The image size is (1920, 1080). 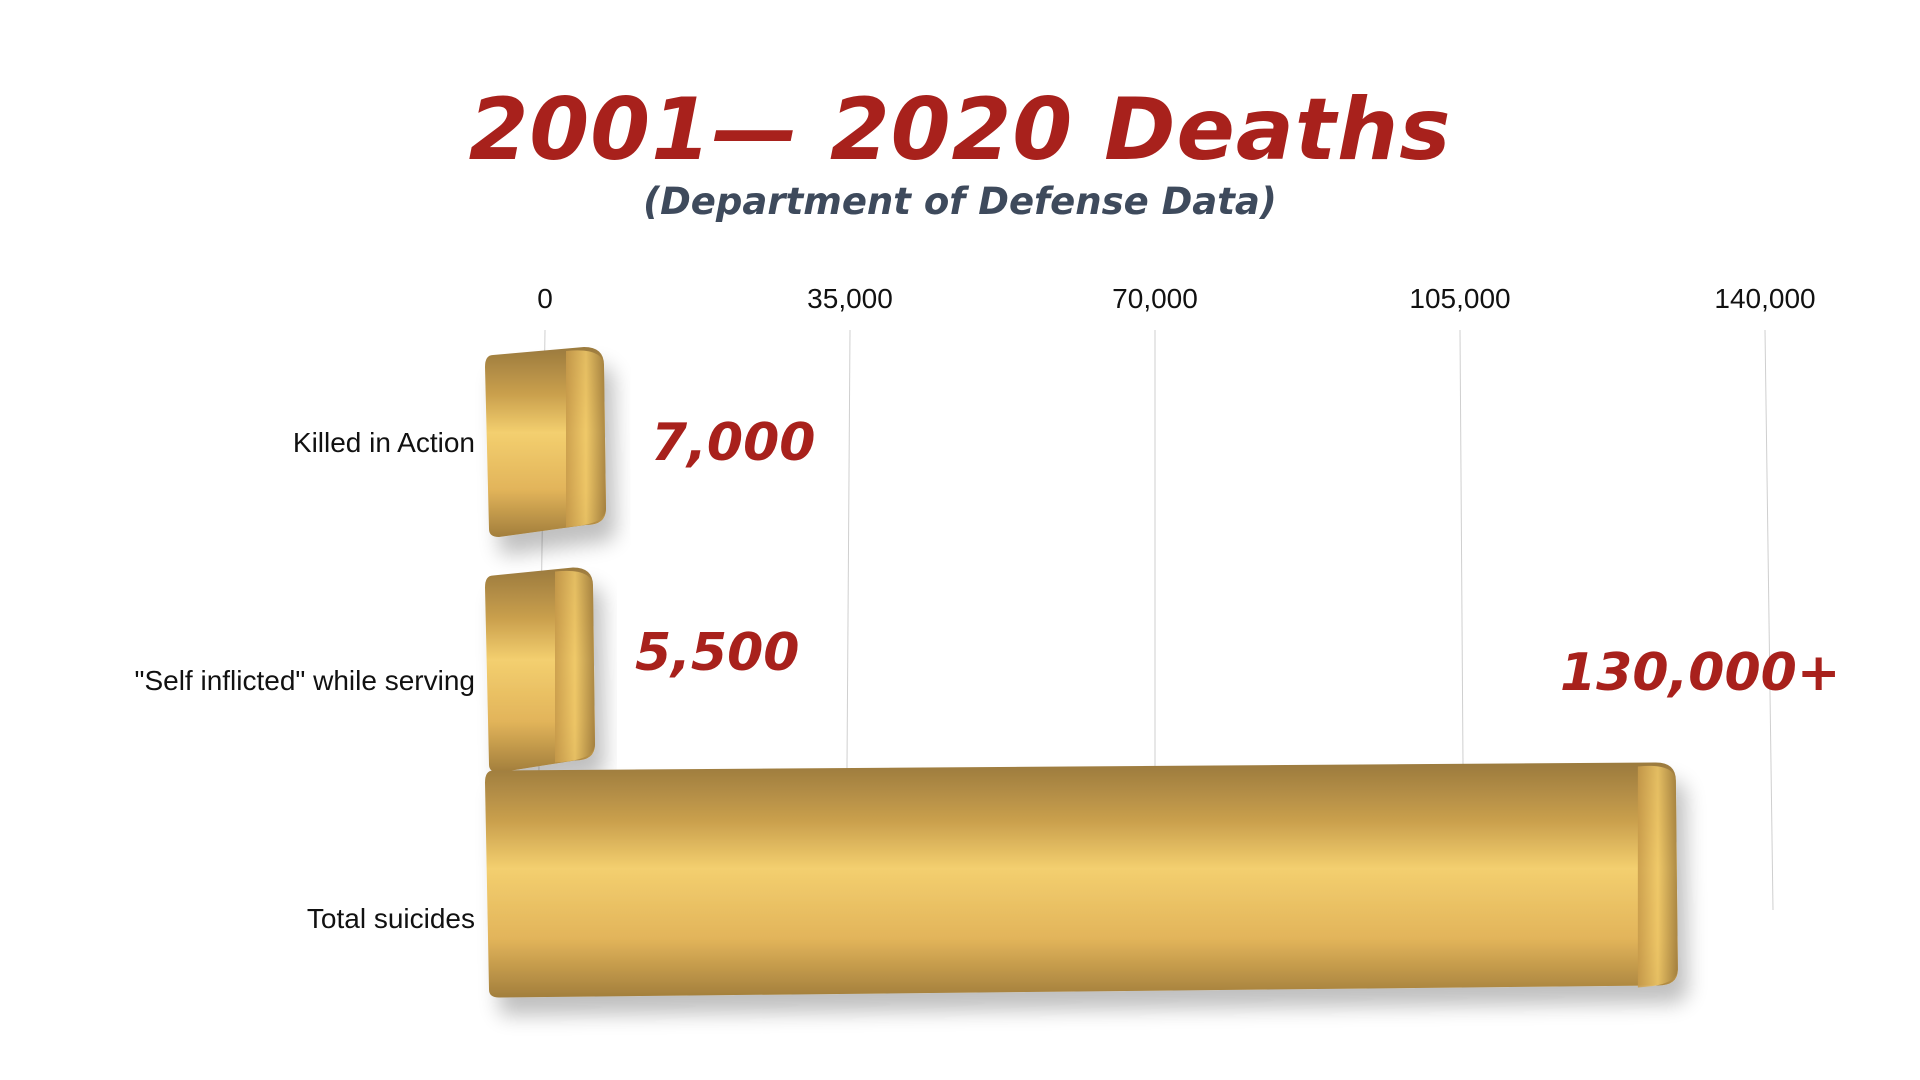 I want to click on x-tick-label: 105,000, so click(x=1459, y=298).